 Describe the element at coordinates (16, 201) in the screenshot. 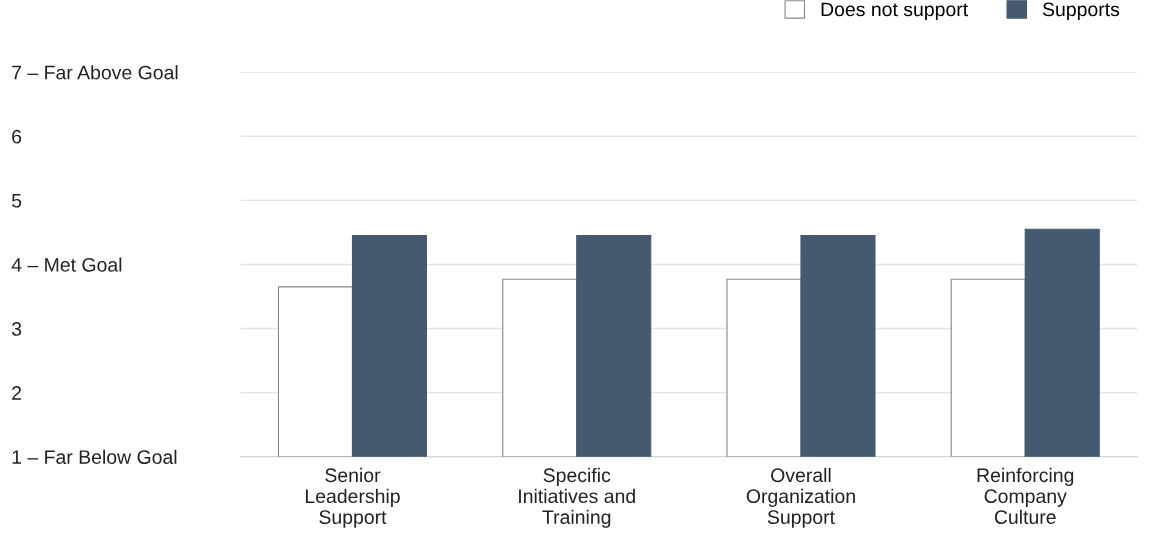

I see `y-tick-label: 5` at that location.